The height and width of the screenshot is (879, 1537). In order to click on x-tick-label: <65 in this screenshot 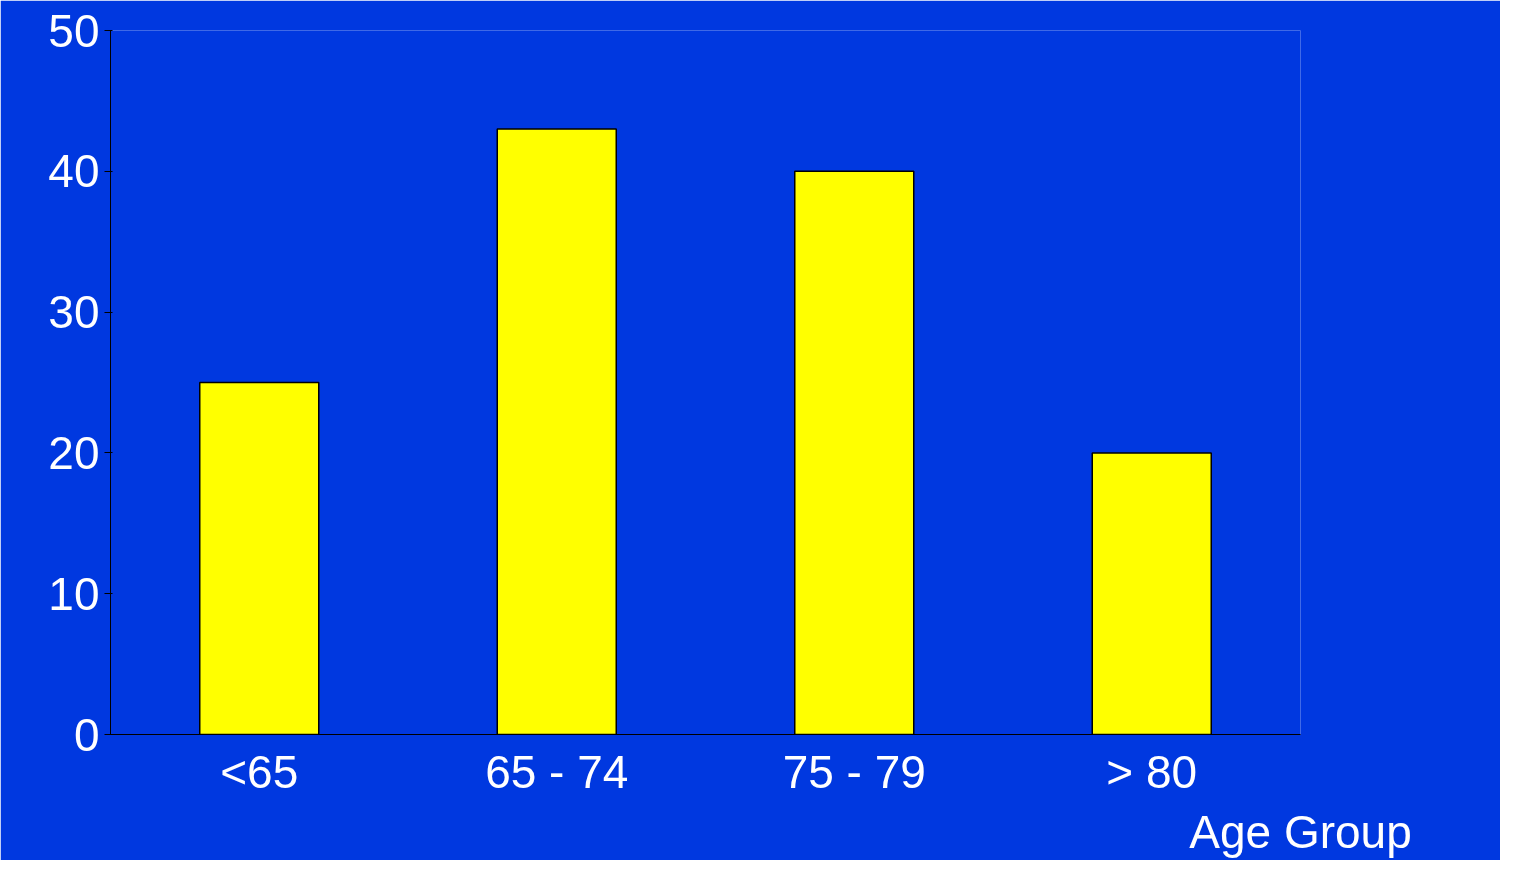, I will do `click(259, 771)`.